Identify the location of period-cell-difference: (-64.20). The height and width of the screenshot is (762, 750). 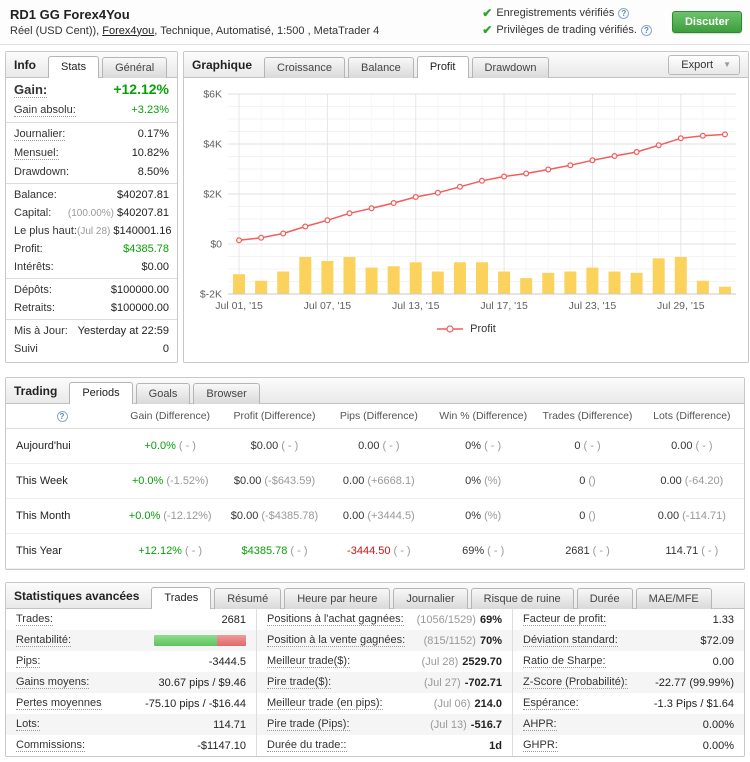
(704, 481).